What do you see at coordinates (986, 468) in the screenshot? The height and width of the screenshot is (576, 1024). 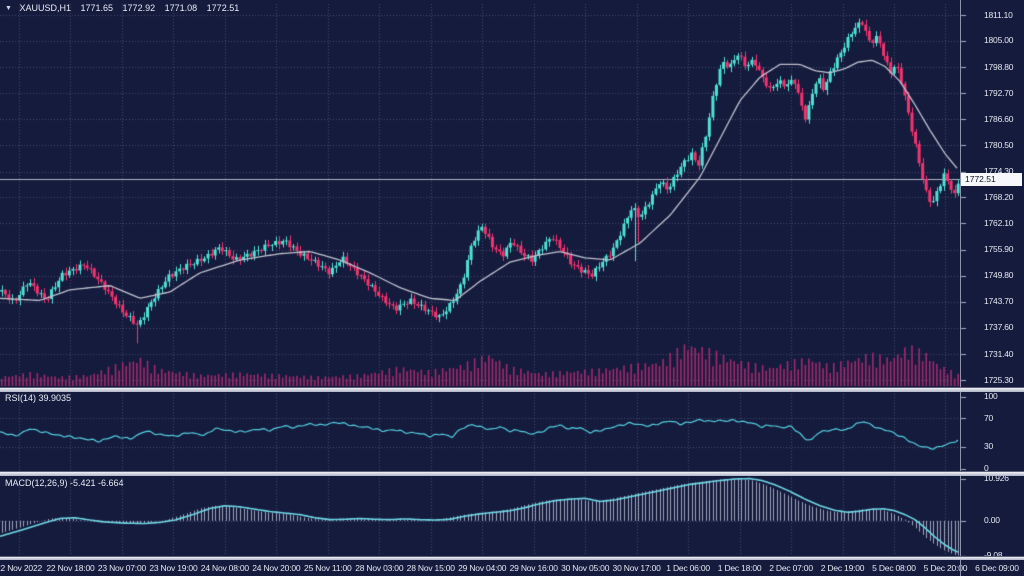 I see `rsi-tick-label: 0` at bounding box center [986, 468].